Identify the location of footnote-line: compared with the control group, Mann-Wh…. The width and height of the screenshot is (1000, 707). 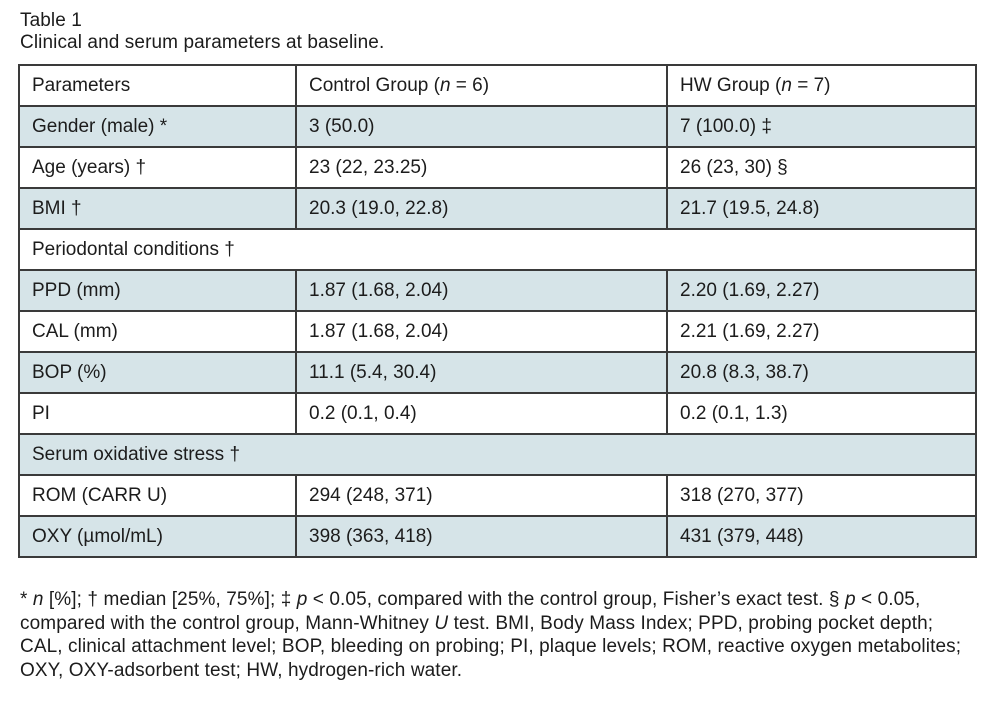
(477, 623).